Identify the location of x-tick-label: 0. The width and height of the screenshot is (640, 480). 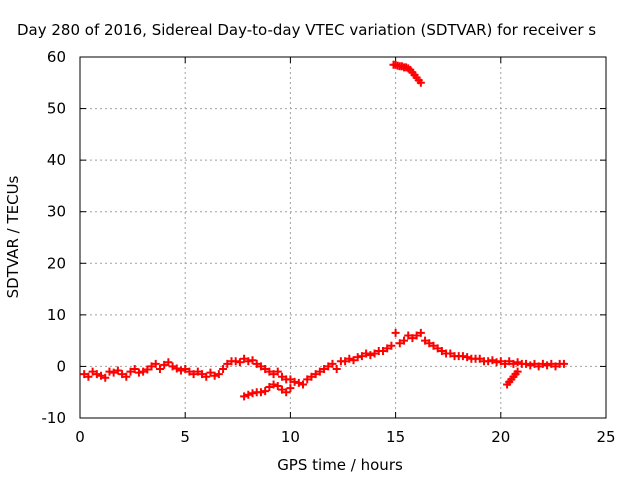
(80, 437).